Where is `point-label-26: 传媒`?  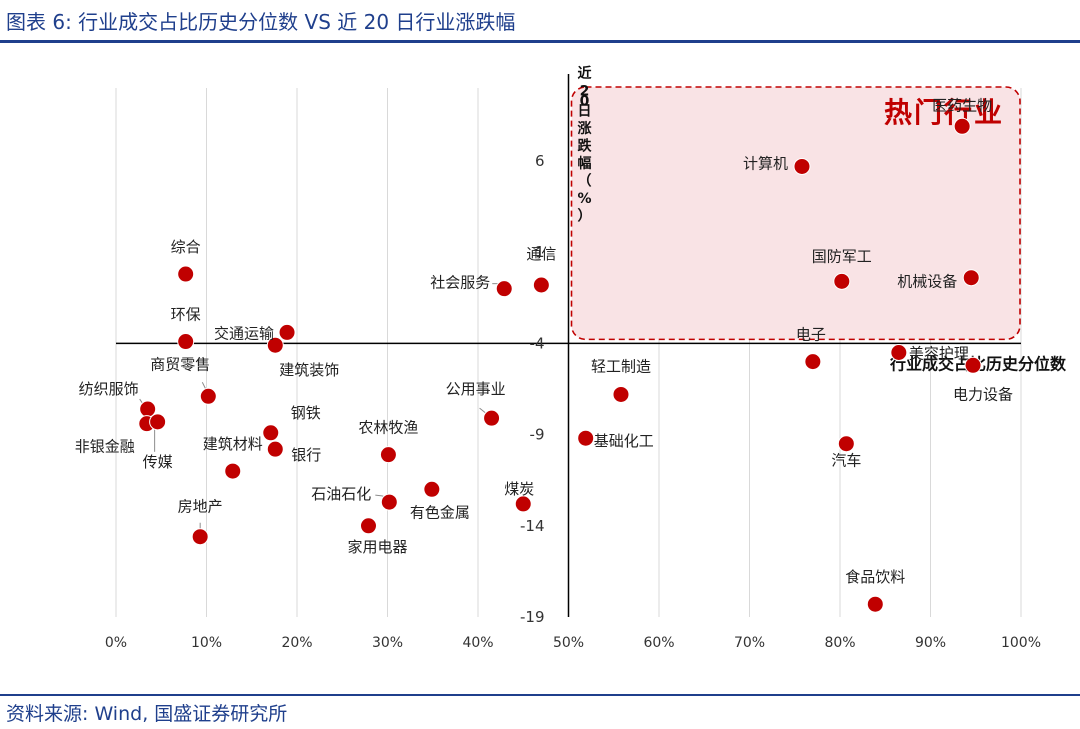 point-label-26: 传媒 is located at coordinates (158, 462).